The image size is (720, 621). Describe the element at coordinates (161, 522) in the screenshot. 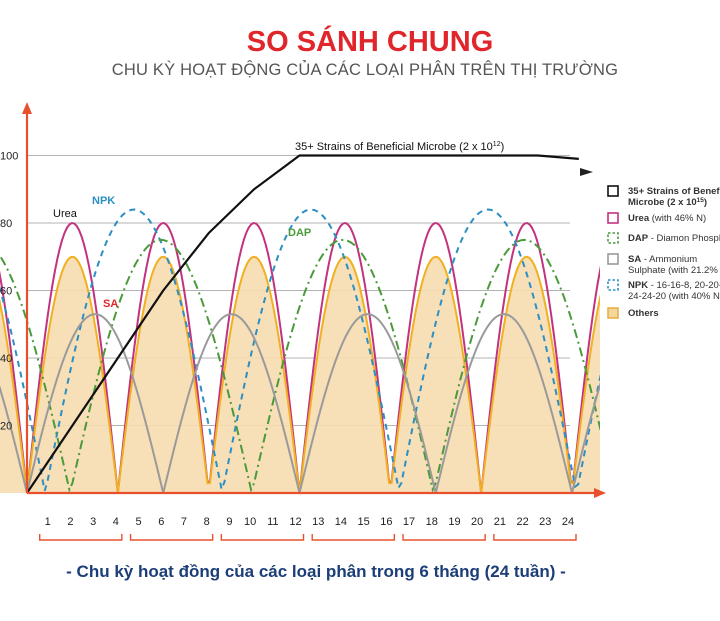

I see `x-tick-label-6: 6` at that location.